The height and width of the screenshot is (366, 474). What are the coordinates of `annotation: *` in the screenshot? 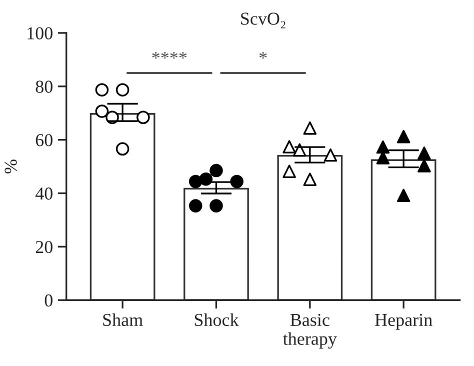 It's located at (263, 55).